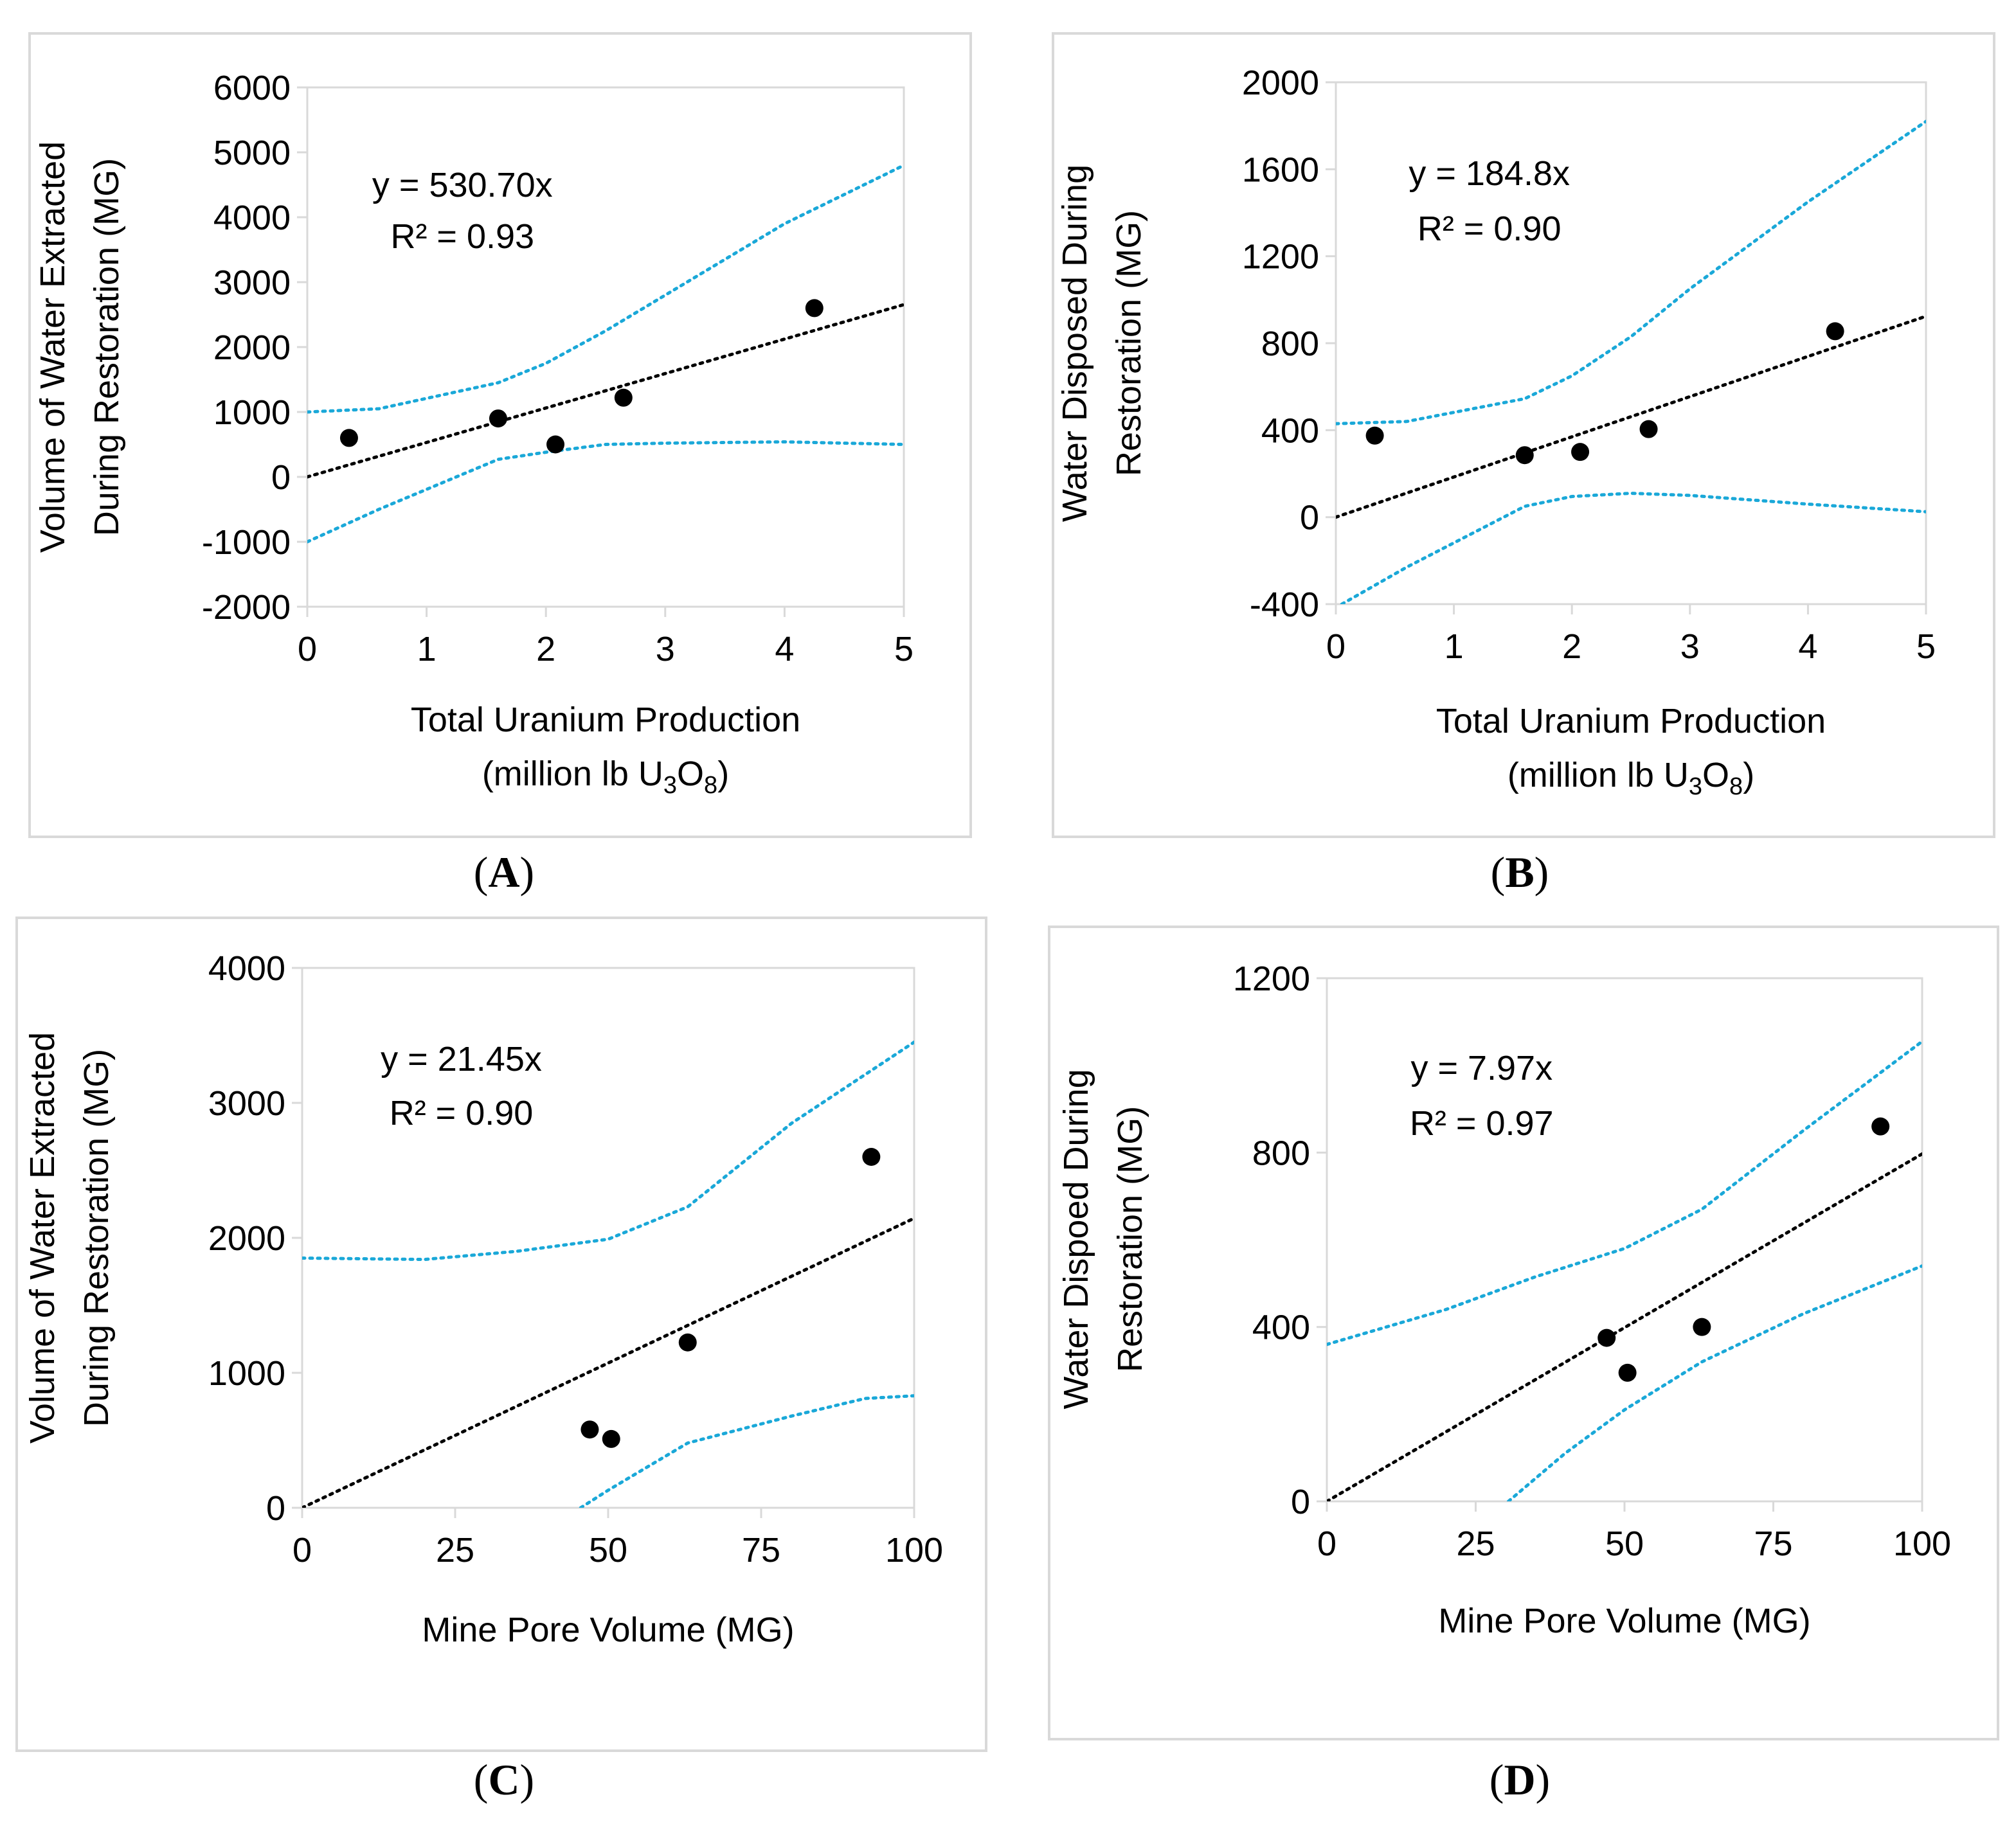 The height and width of the screenshot is (1833, 2016). What do you see at coordinates (1520, 872) in the screenshot?
I see `panel-label: (B)` at bounding box center [1520, 872].